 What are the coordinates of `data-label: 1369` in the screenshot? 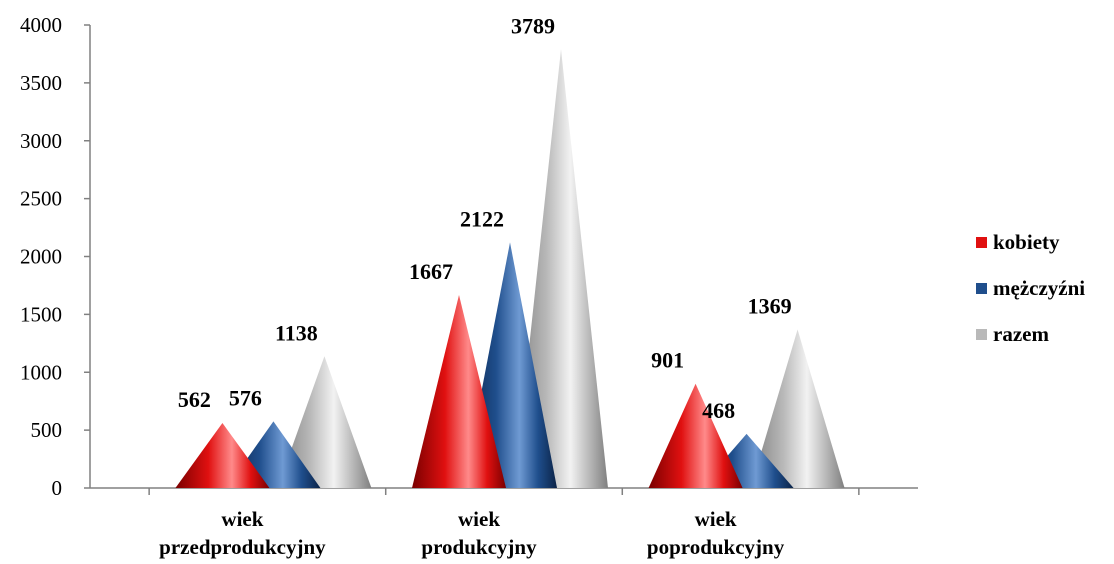 It's located at (770, 306).